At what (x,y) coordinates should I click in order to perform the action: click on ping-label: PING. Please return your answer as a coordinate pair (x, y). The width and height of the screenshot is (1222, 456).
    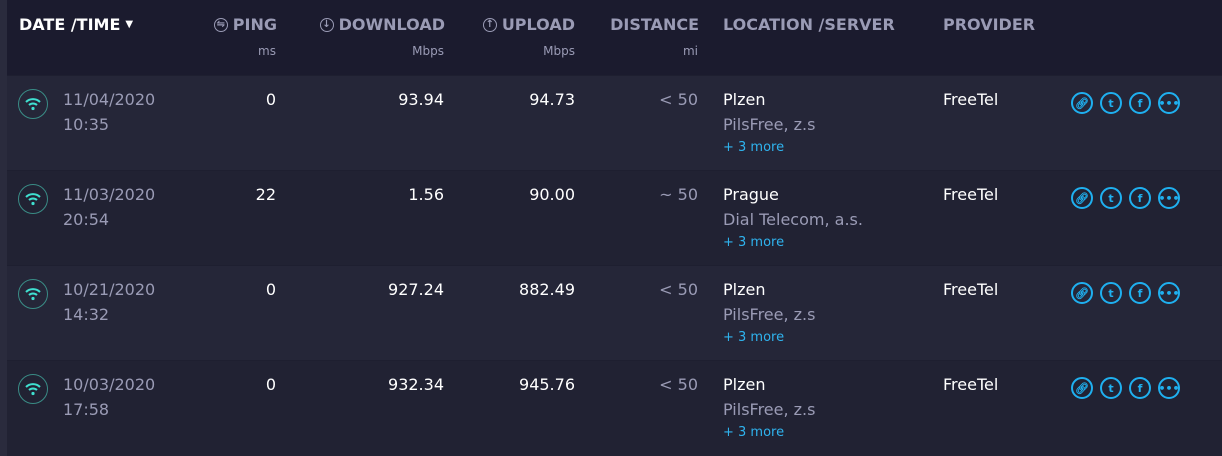
    Looking at the image, I should click on (254, 24).